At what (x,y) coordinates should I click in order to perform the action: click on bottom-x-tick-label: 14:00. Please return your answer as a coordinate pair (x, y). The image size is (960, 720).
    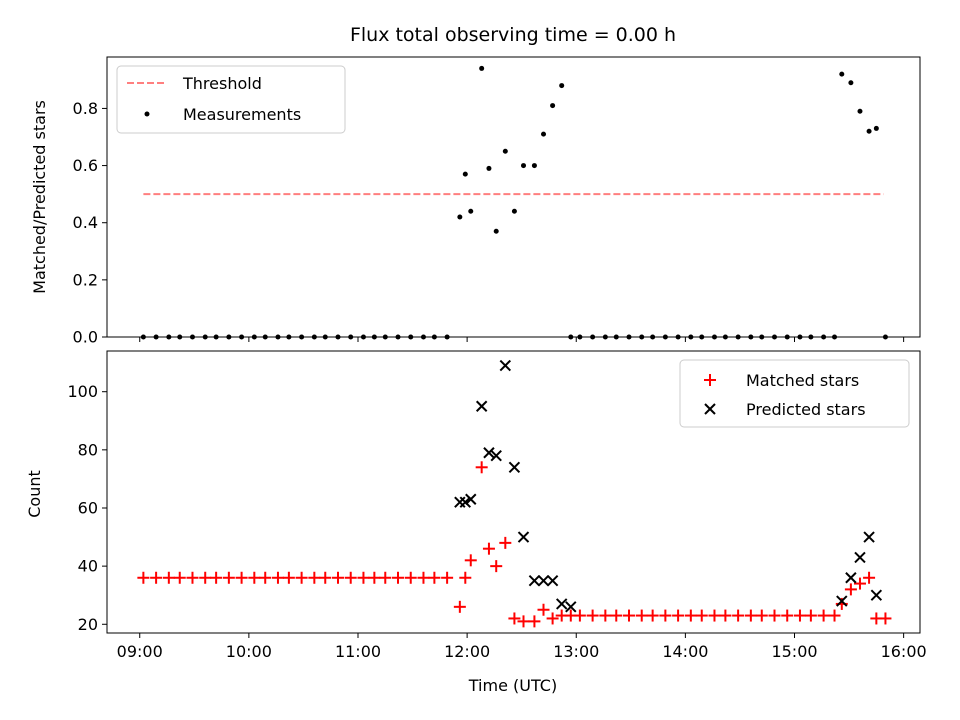
    Looking at the image, I should click on (685, 651).